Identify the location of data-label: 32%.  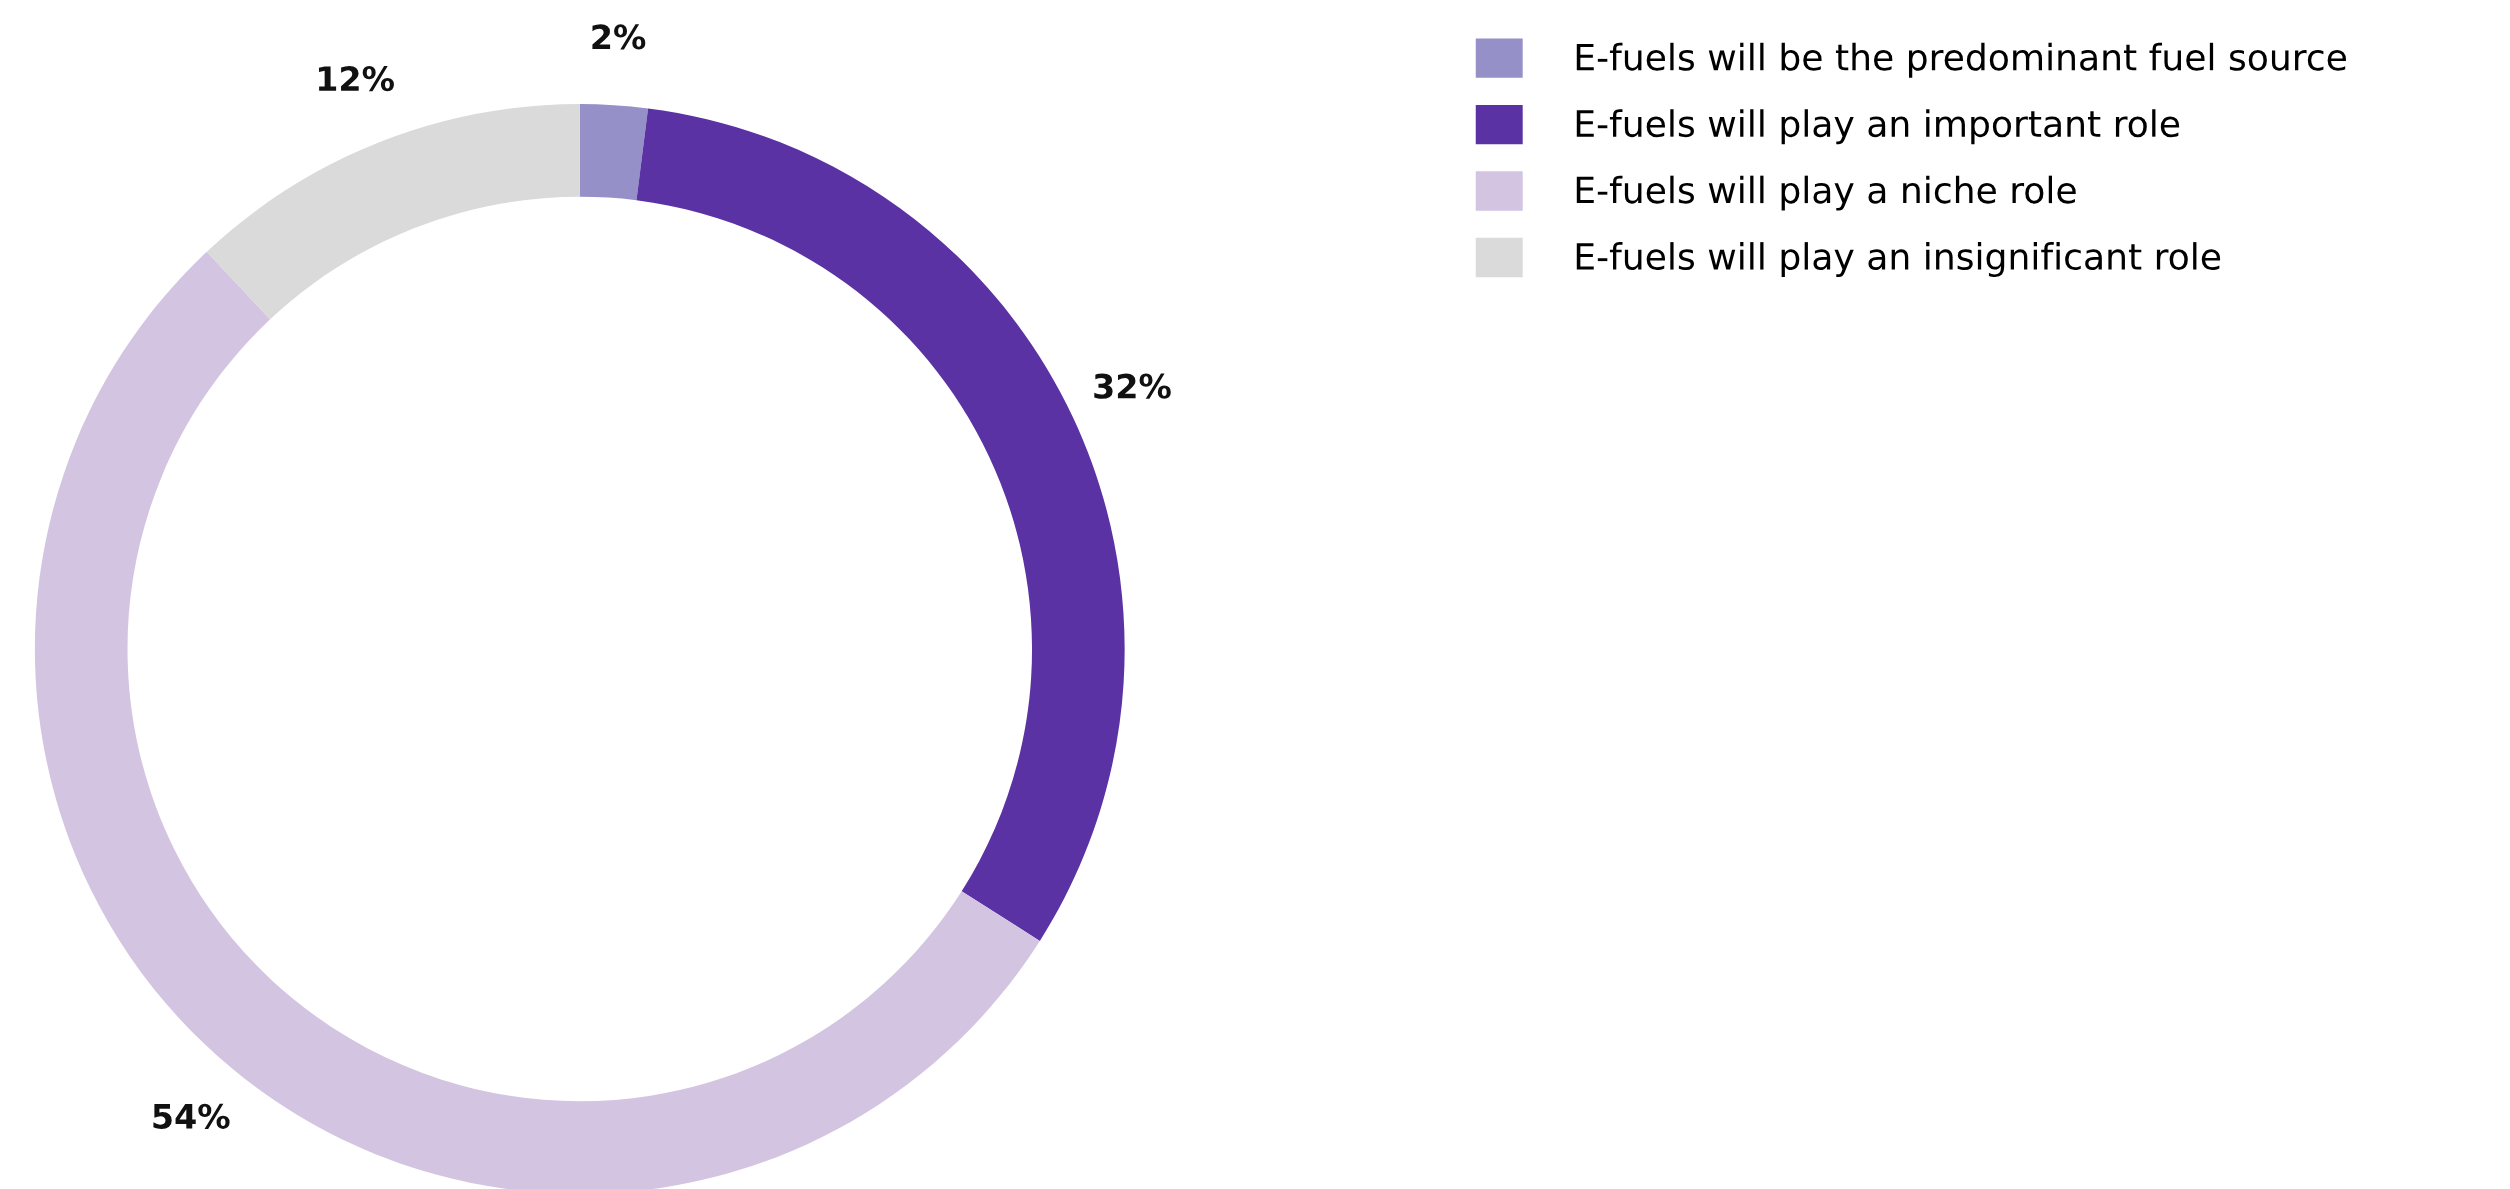
(1132, 386).